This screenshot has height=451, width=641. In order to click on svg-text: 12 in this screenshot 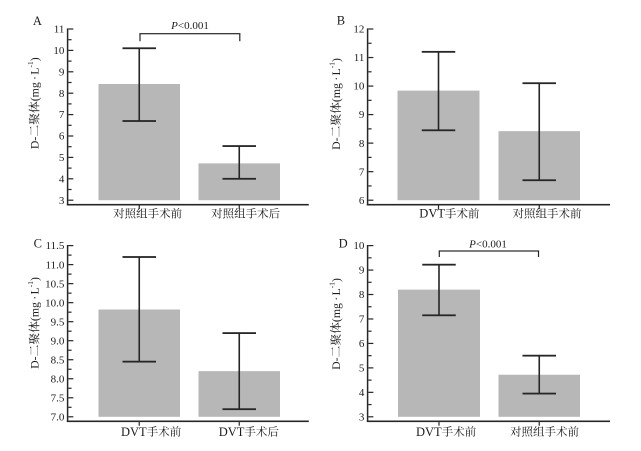, I will do `click(358, 30)`.